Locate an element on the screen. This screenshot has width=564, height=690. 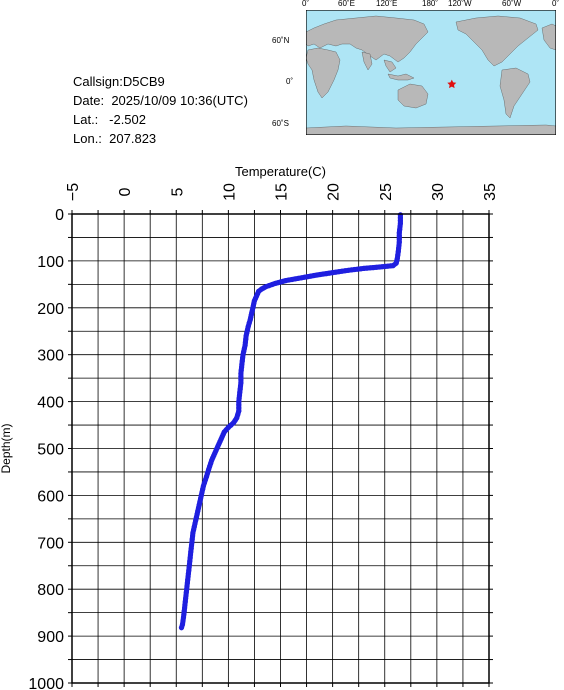
map-longitude-labels: 0˚ 60˚E 120˚E 180˚ 120˚W 60˚W 0˚ is located at coordinates (430, 5).